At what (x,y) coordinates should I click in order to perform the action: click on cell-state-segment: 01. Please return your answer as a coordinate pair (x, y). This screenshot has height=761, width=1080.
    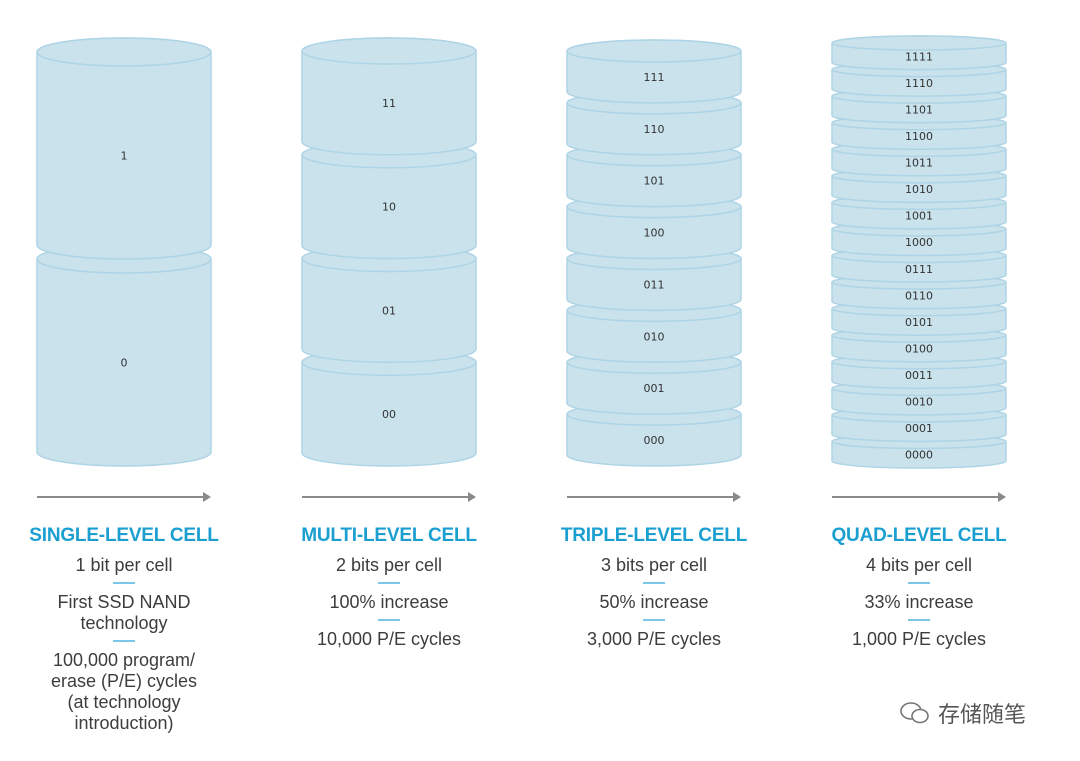
    Looking at the image, I should click on (389, 303).